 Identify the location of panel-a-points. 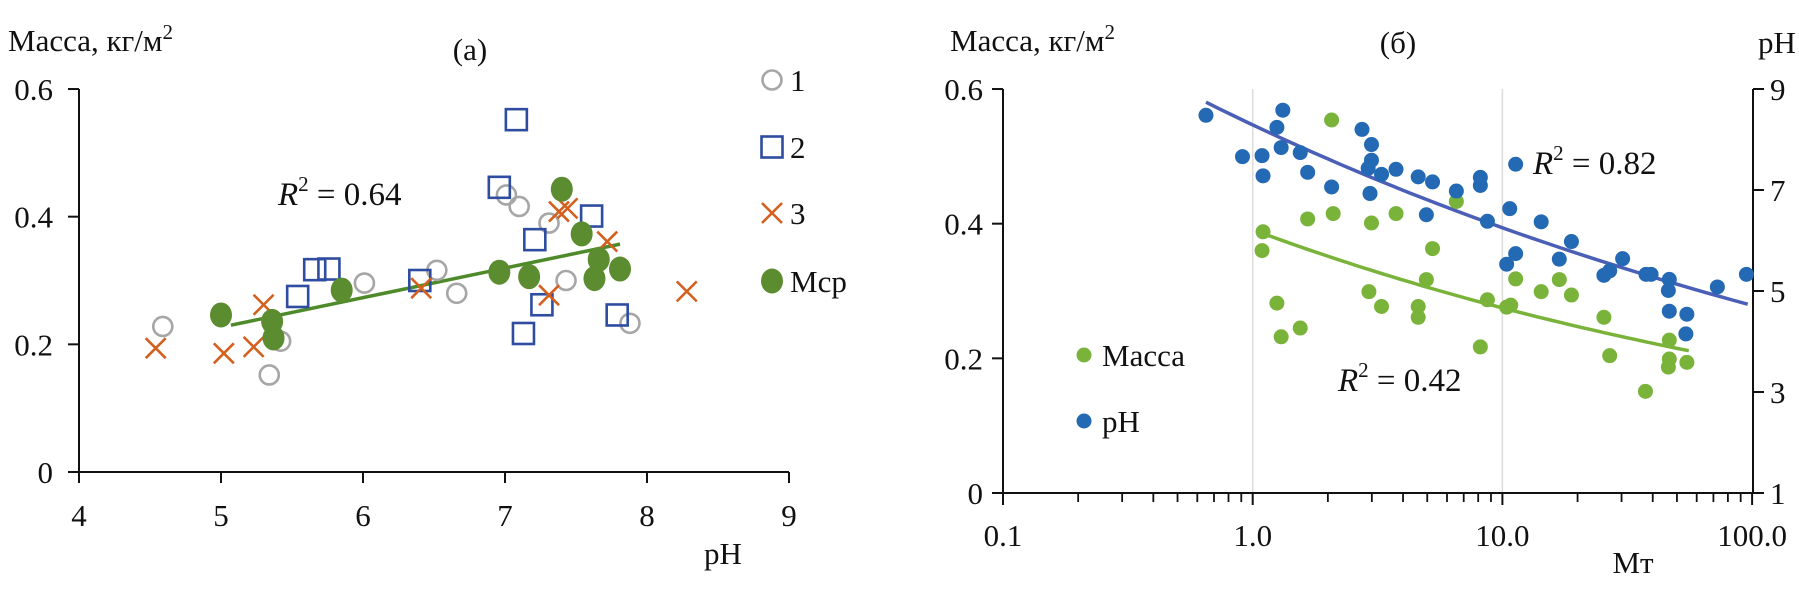
(421, 246).